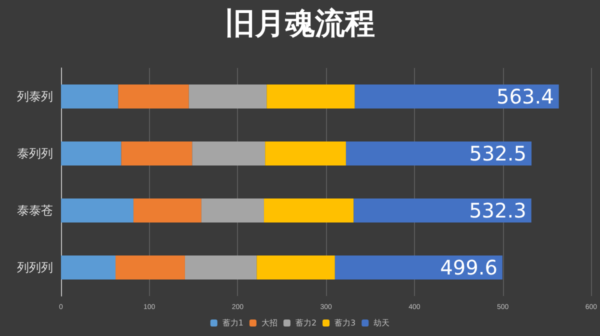  What do you see at coordinates (469, 268) in the screenshot?
I see `total-label: 499.6` at bounding box center [469, 268].